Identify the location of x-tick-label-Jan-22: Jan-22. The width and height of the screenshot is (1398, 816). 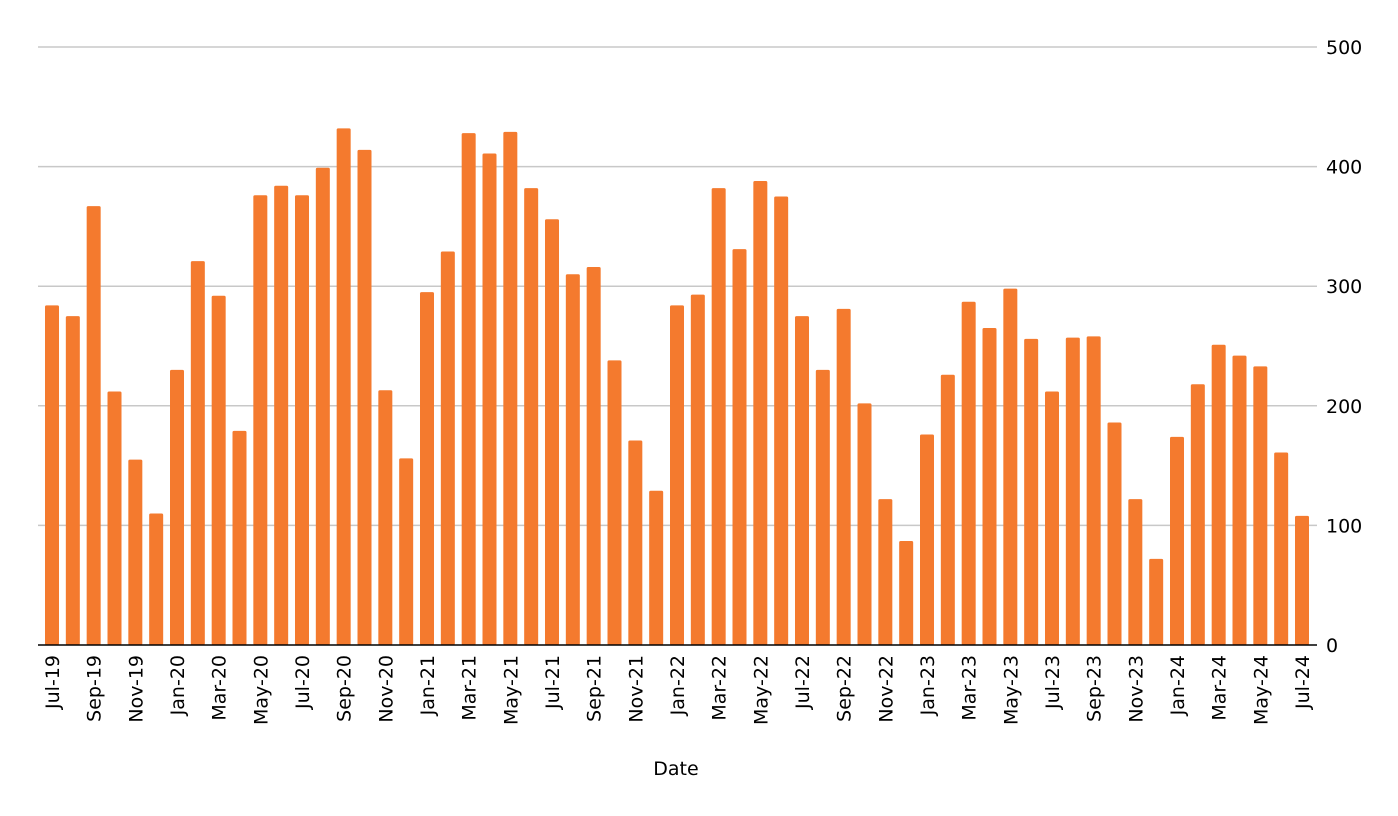
(678, 685).